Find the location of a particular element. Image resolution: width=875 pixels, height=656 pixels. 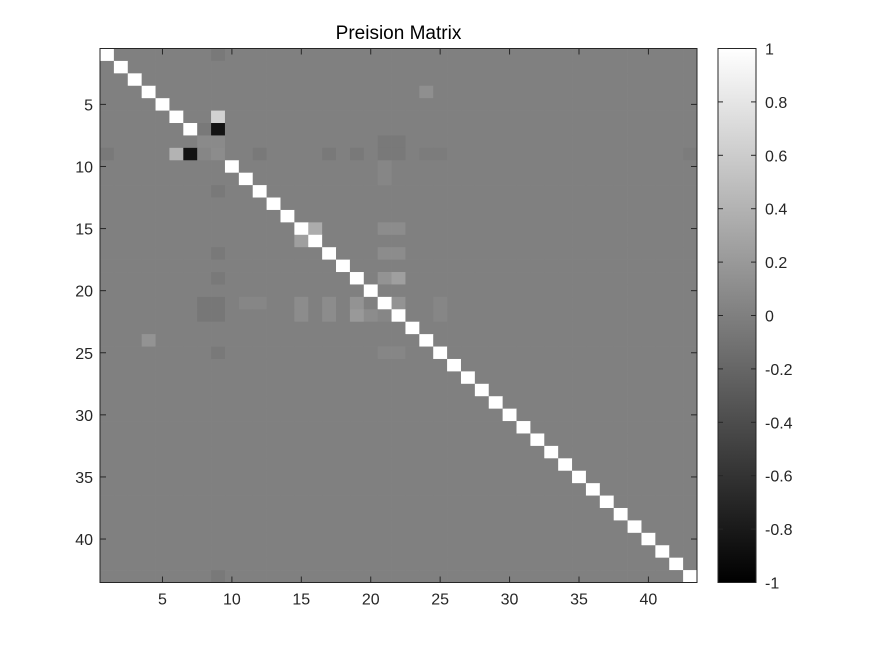

colorbar-tick-label: 0 is located at coordinates (769, 317).